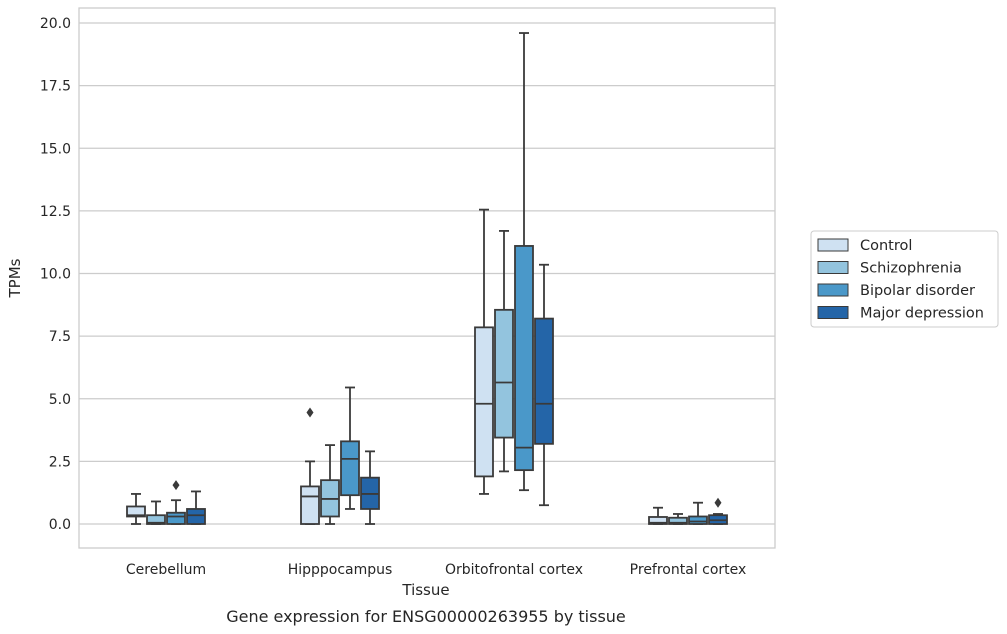 The height and width of the screenshot is (634, 1007). Describe the element at coordinates (60, 462) in the screenshot. I see `y-tick-label: 2.5` at that location.